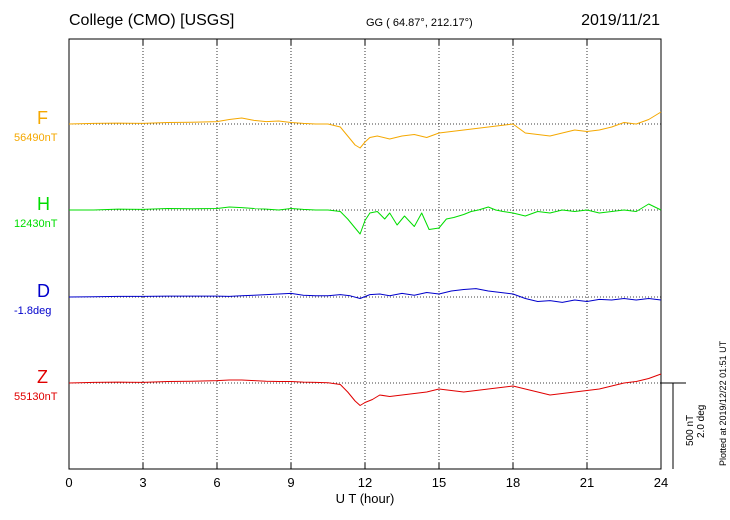 The width and height of the screenshot is (730, 520). What do you see at coordinates (587, 482) in the screenshot?
I see `x-tick-label: 21` at bounding box center [587, 482].